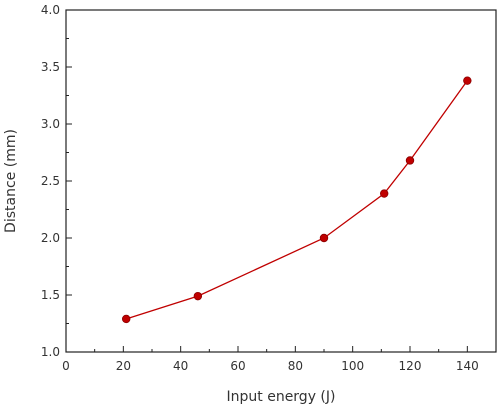  What do you see at coordinates (352, 366) in the screenshot?
I see `x-tick-label: 100` at bounding box center [352, 366].